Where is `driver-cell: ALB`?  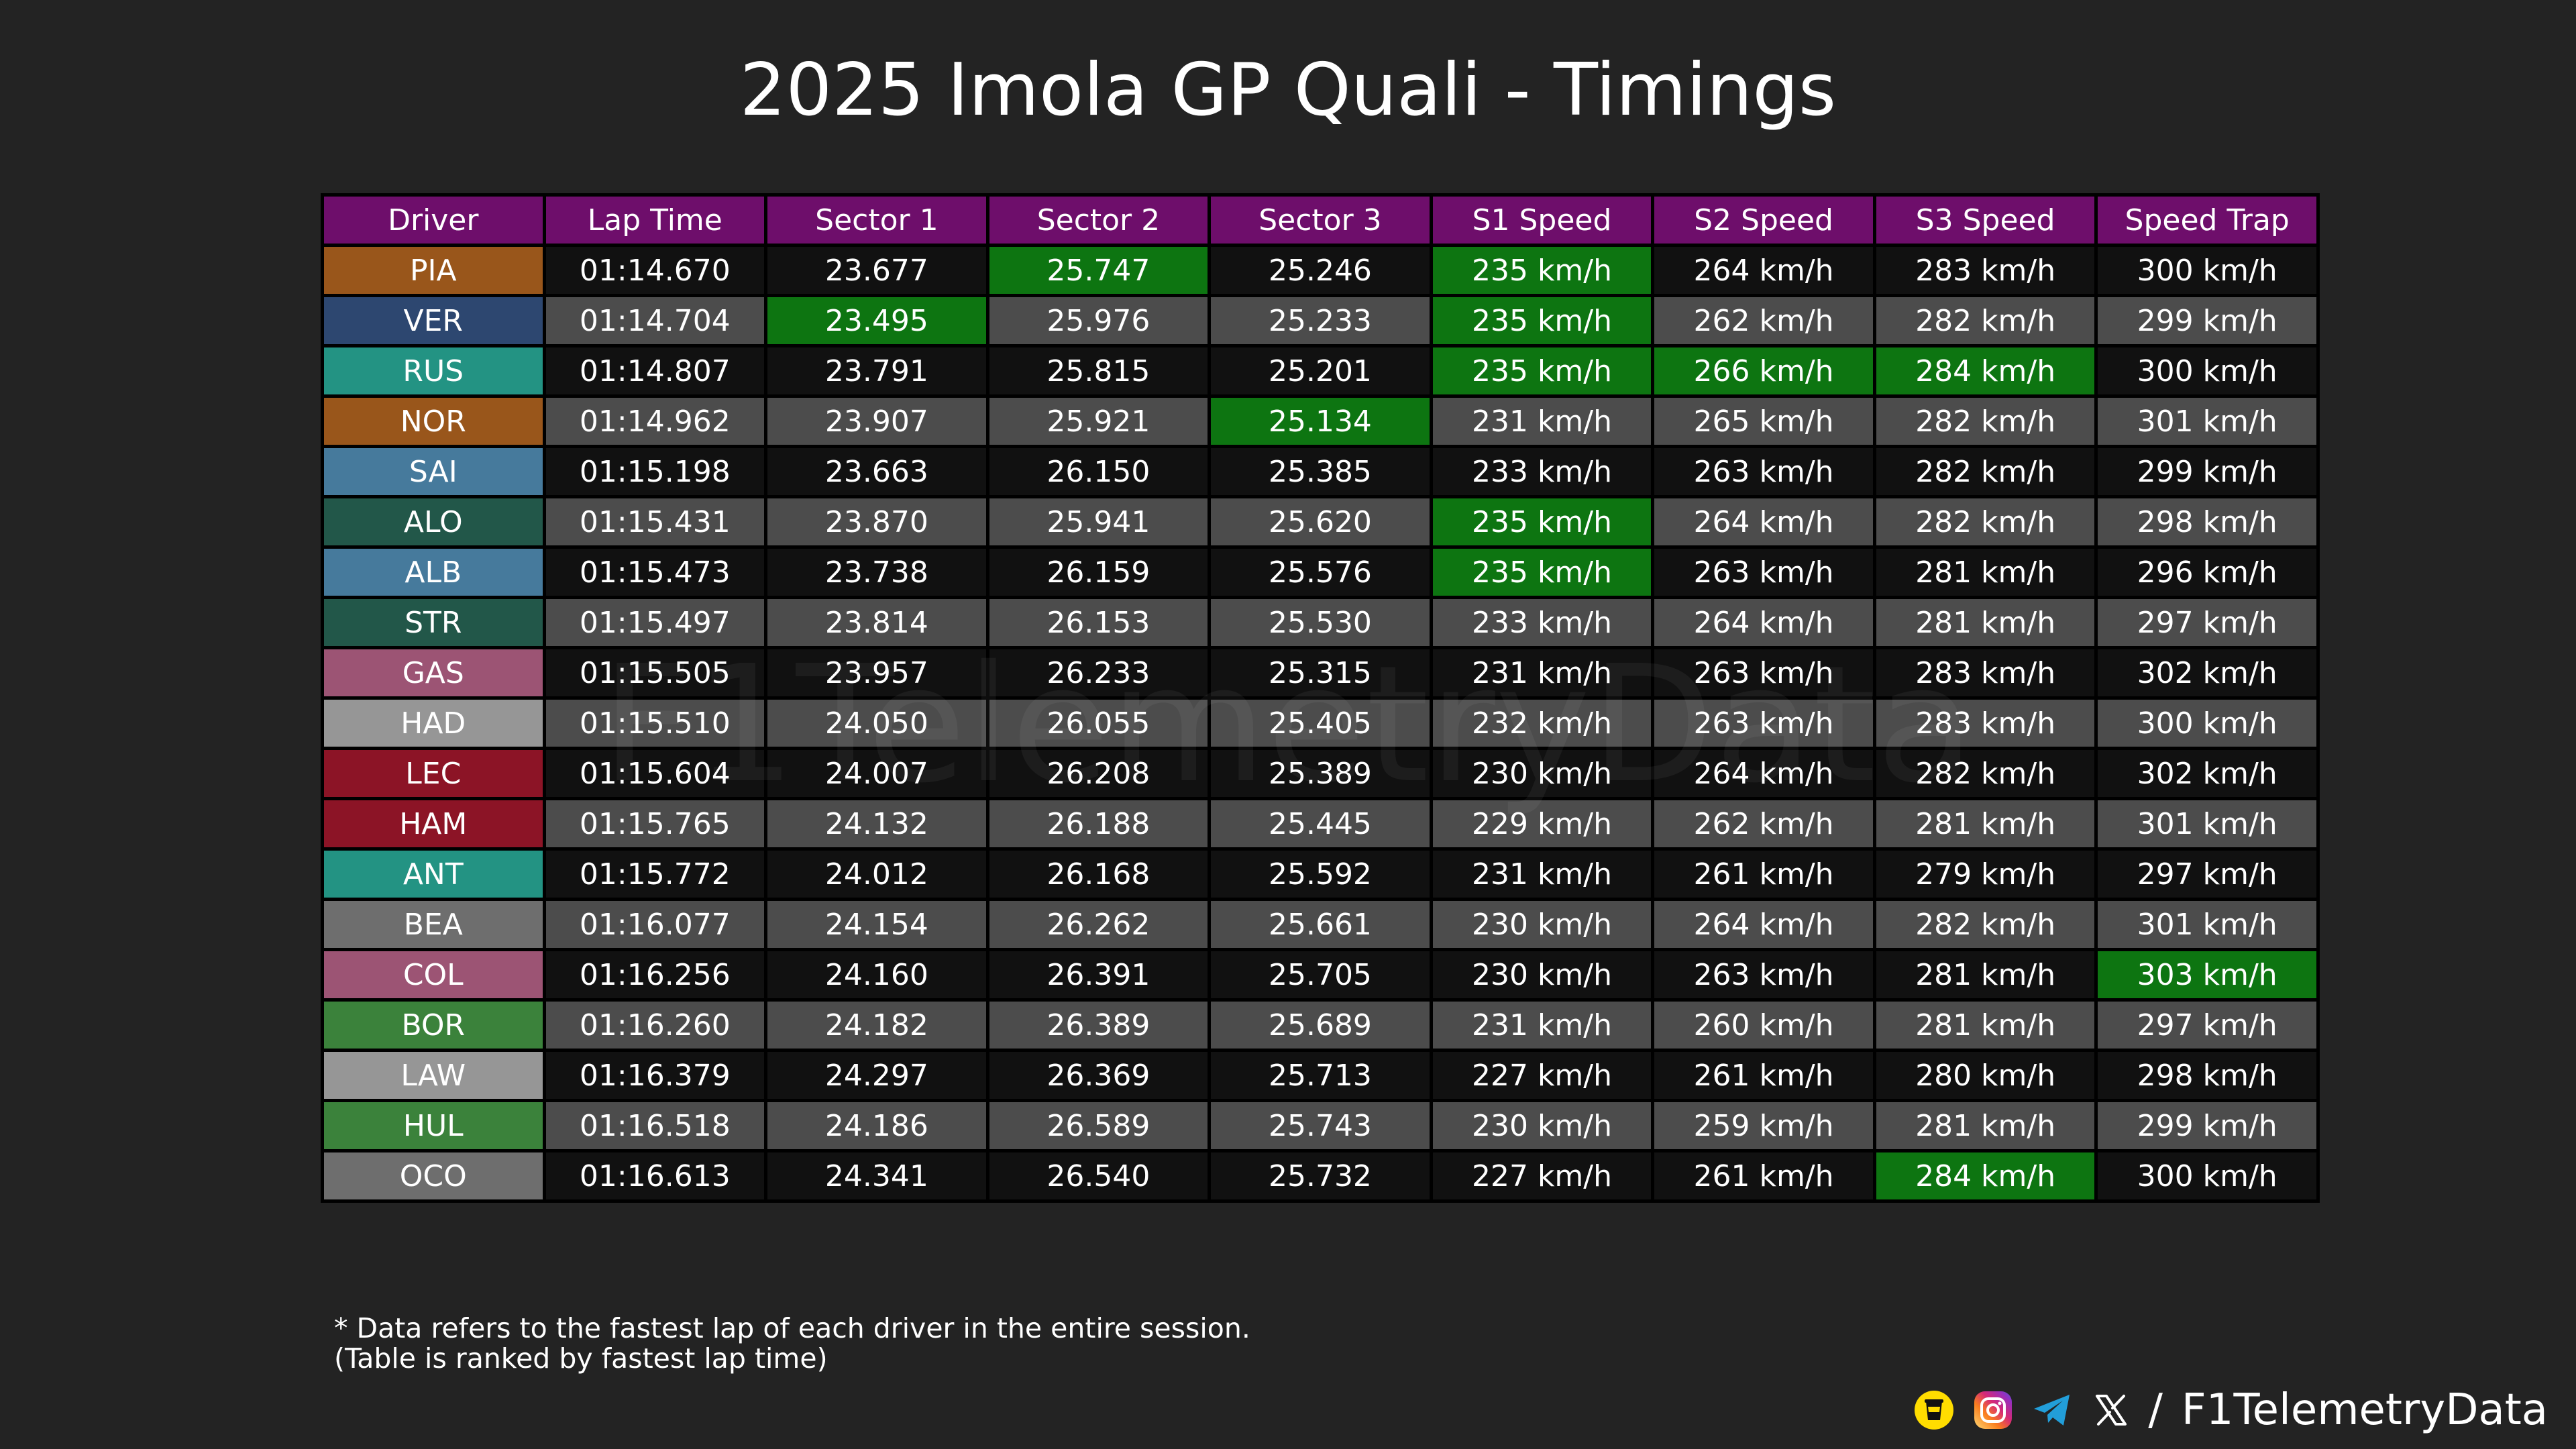
driver-cell: ALB is located at coordinates (433, 572).